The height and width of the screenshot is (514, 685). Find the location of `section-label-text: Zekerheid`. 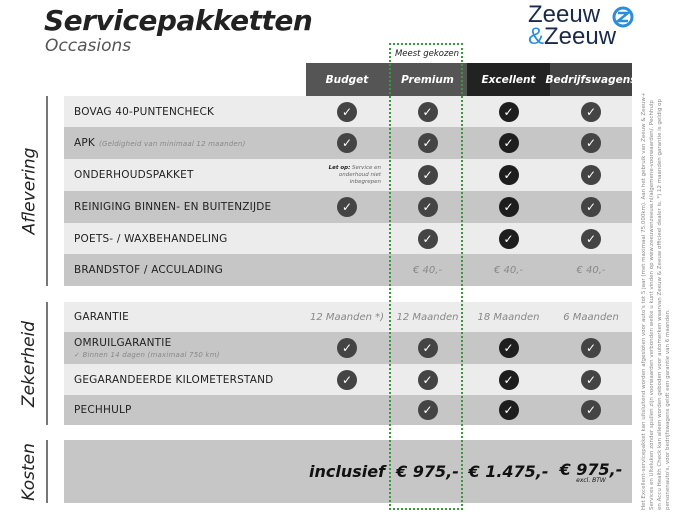

section-label-text: Zekerheid is located at coordinates (29, 363).